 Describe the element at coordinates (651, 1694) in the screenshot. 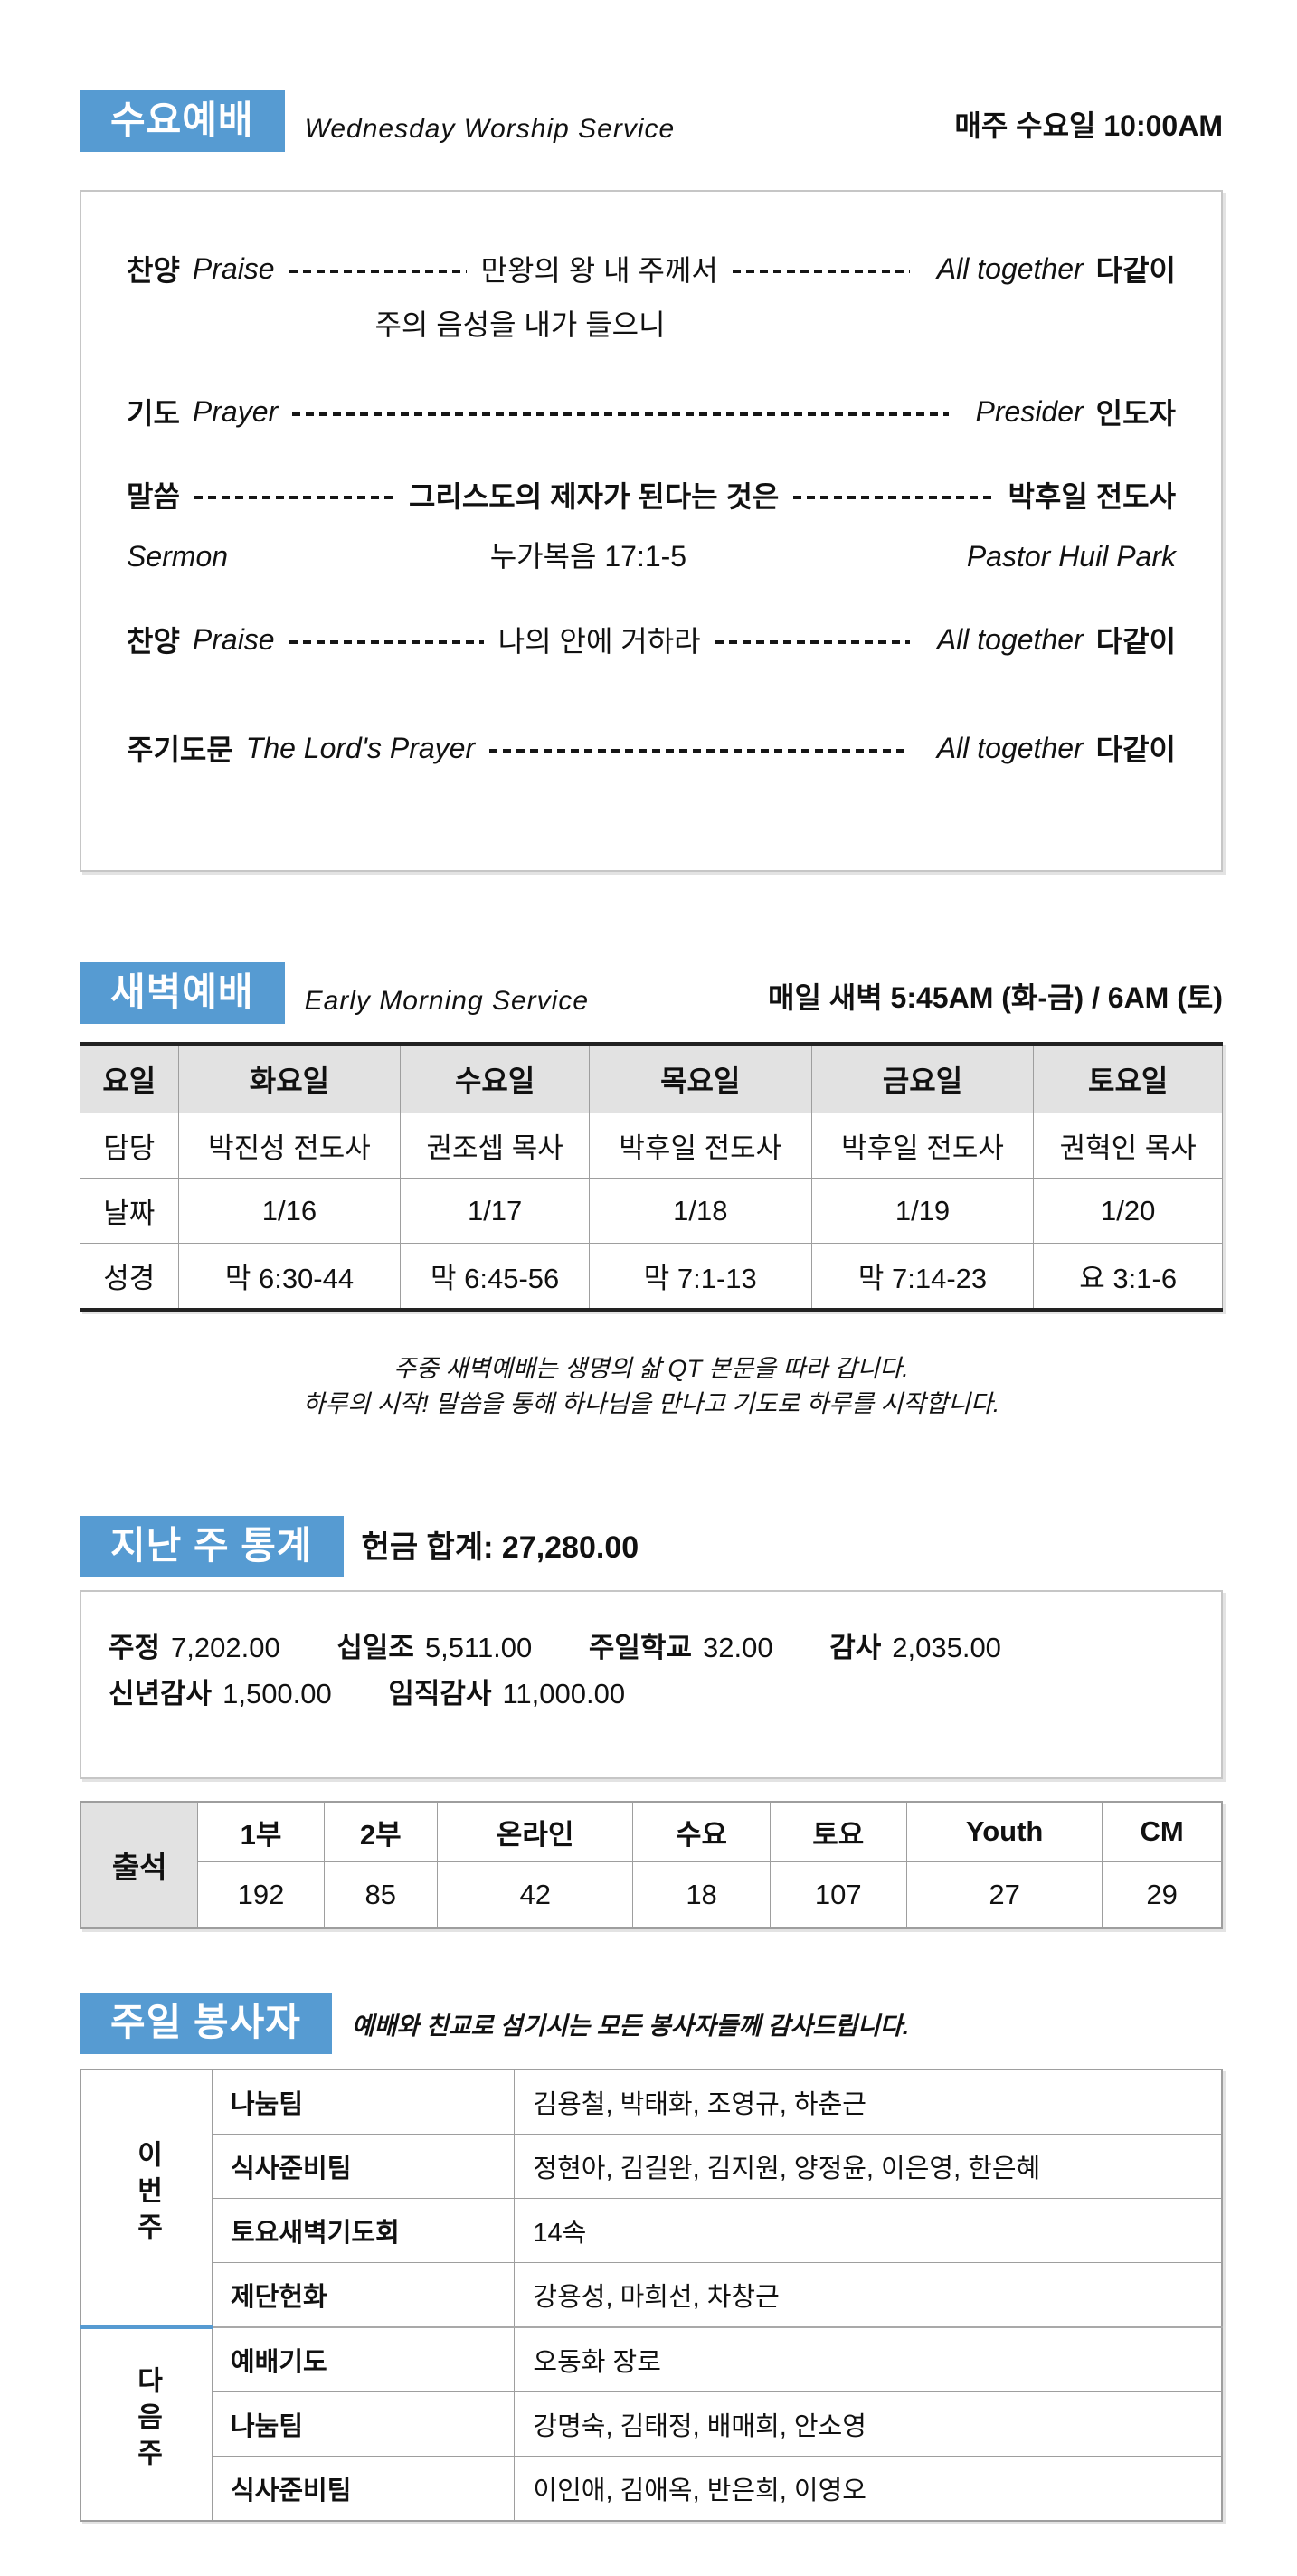

I see `offering-line: 신년감사 1,500.00 임직감사 11,000.00` at that location.